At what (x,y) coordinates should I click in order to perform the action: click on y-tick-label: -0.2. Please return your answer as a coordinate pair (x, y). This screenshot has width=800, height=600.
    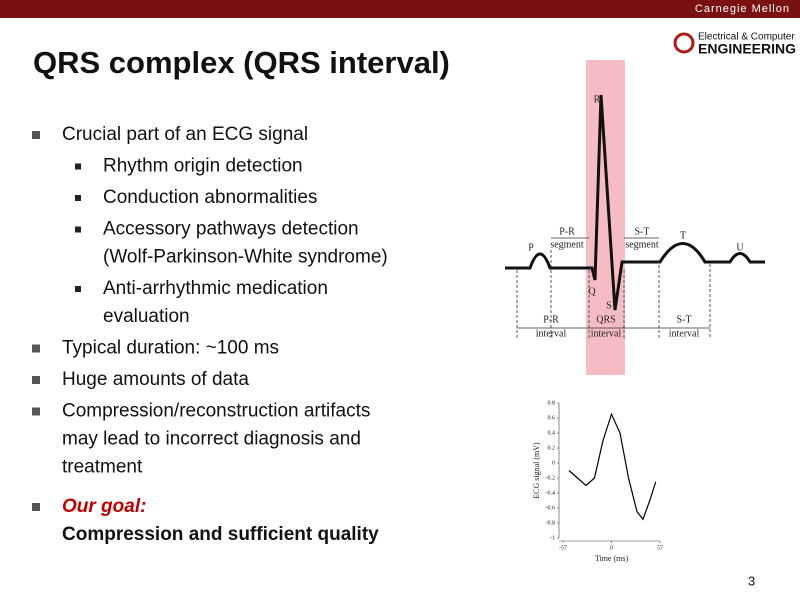
    Looking at the image, I should click on (551, 478).